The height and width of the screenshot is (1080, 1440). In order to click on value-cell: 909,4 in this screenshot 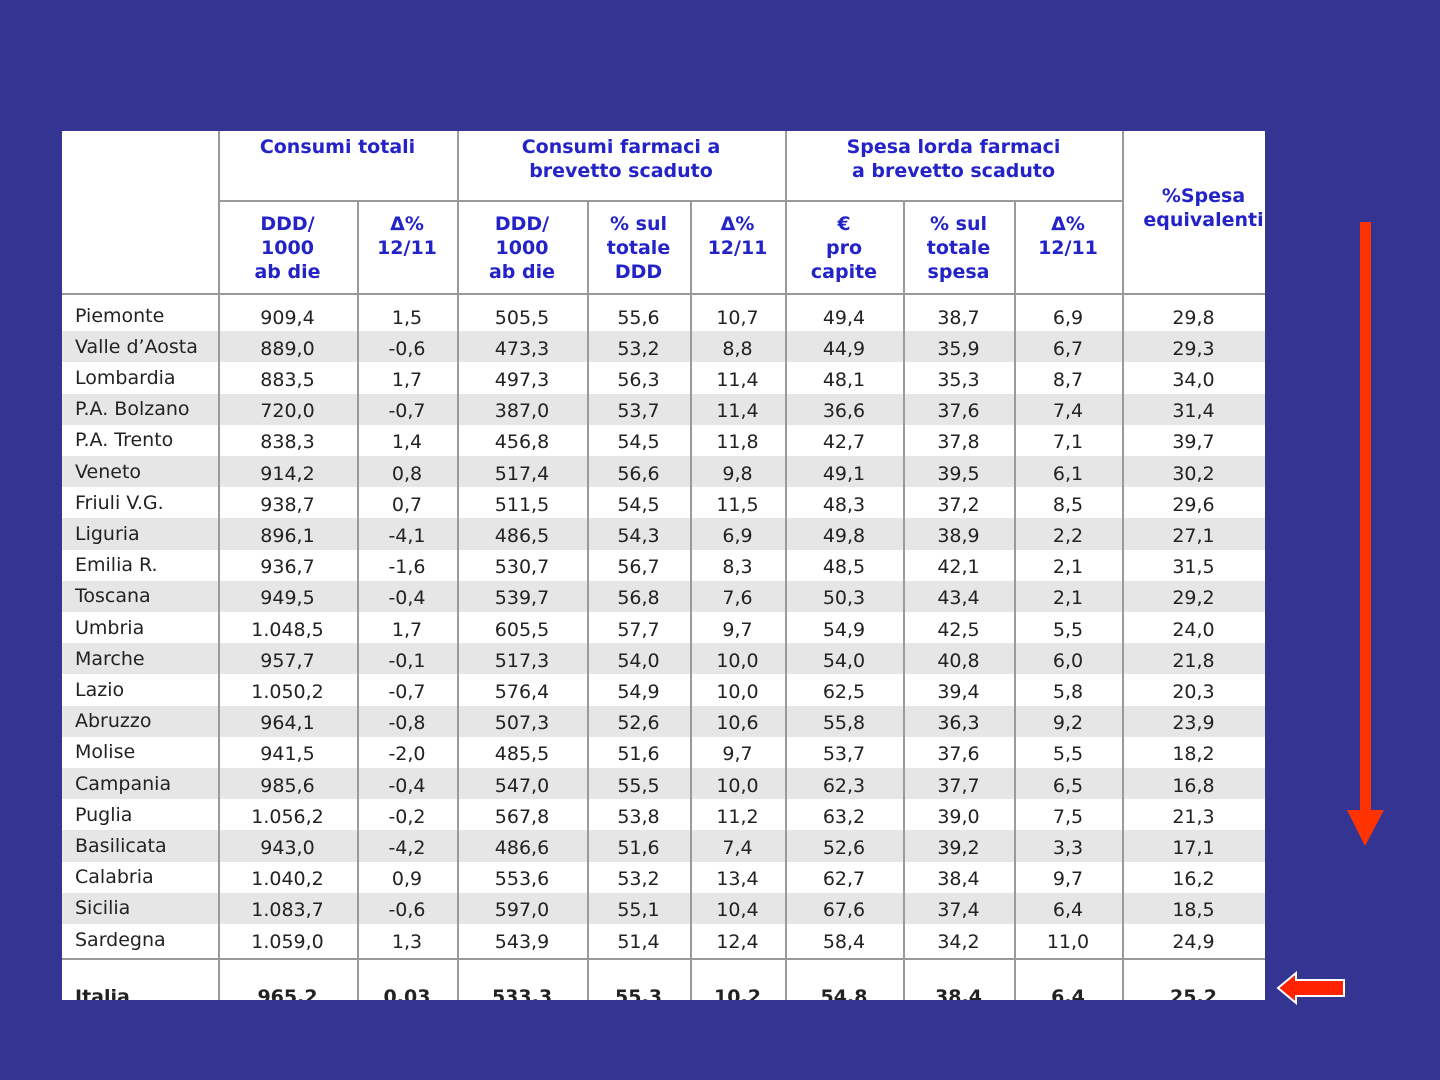, I will do `click(287, 317)`.